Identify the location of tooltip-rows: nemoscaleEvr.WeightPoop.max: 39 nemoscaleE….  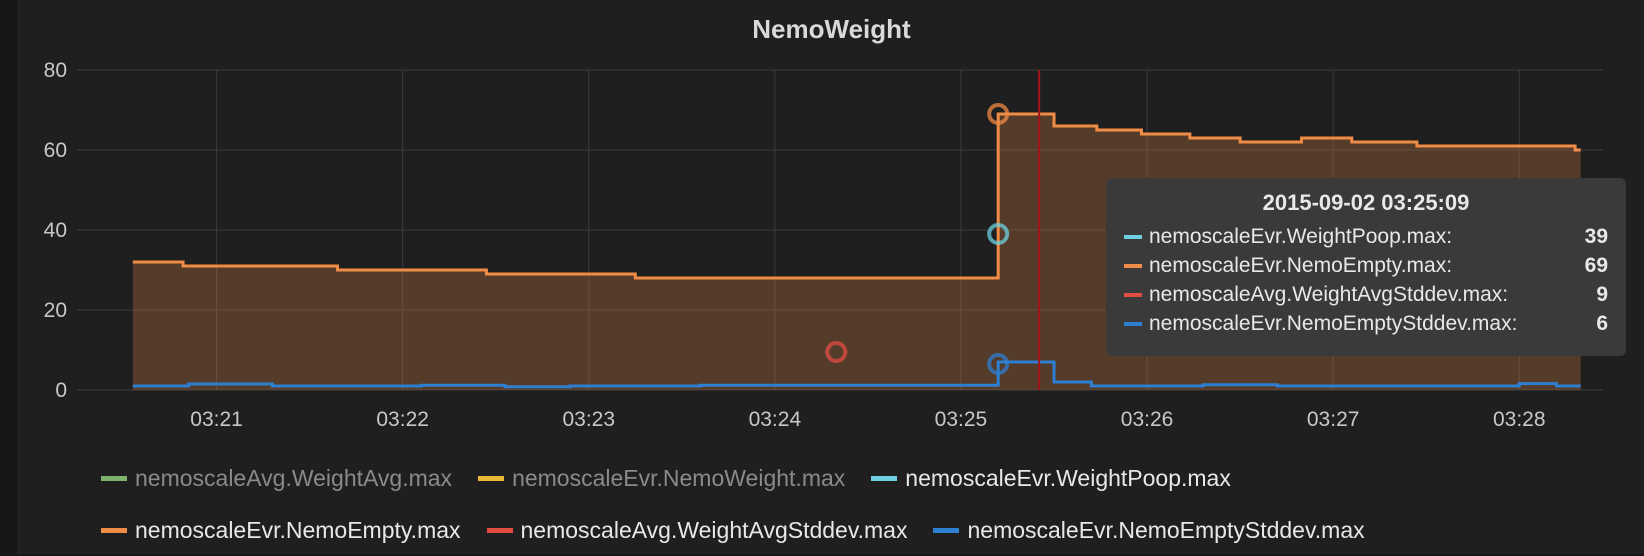
(1366, 280).